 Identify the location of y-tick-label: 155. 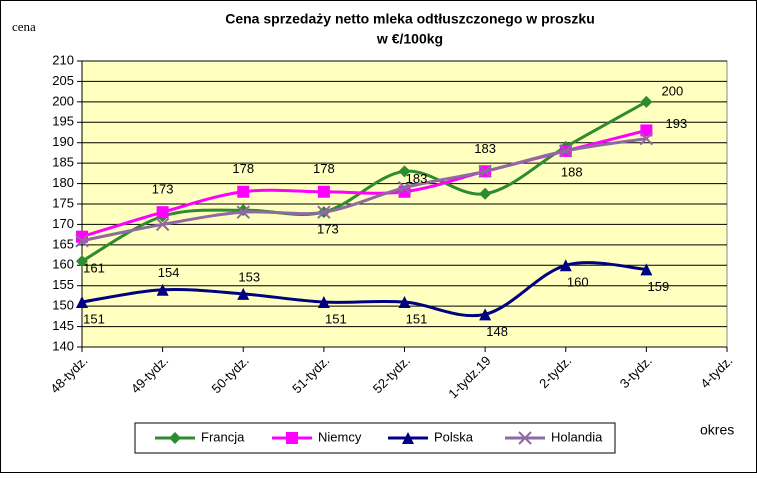
(63, 284).